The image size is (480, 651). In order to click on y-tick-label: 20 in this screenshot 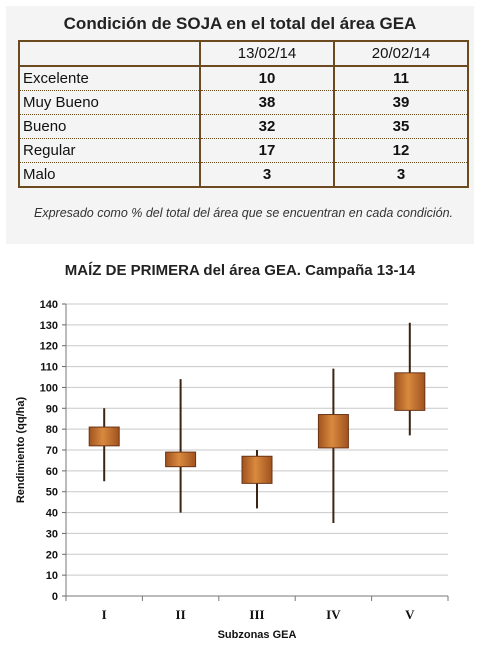, I will do `click(52, 555)`.